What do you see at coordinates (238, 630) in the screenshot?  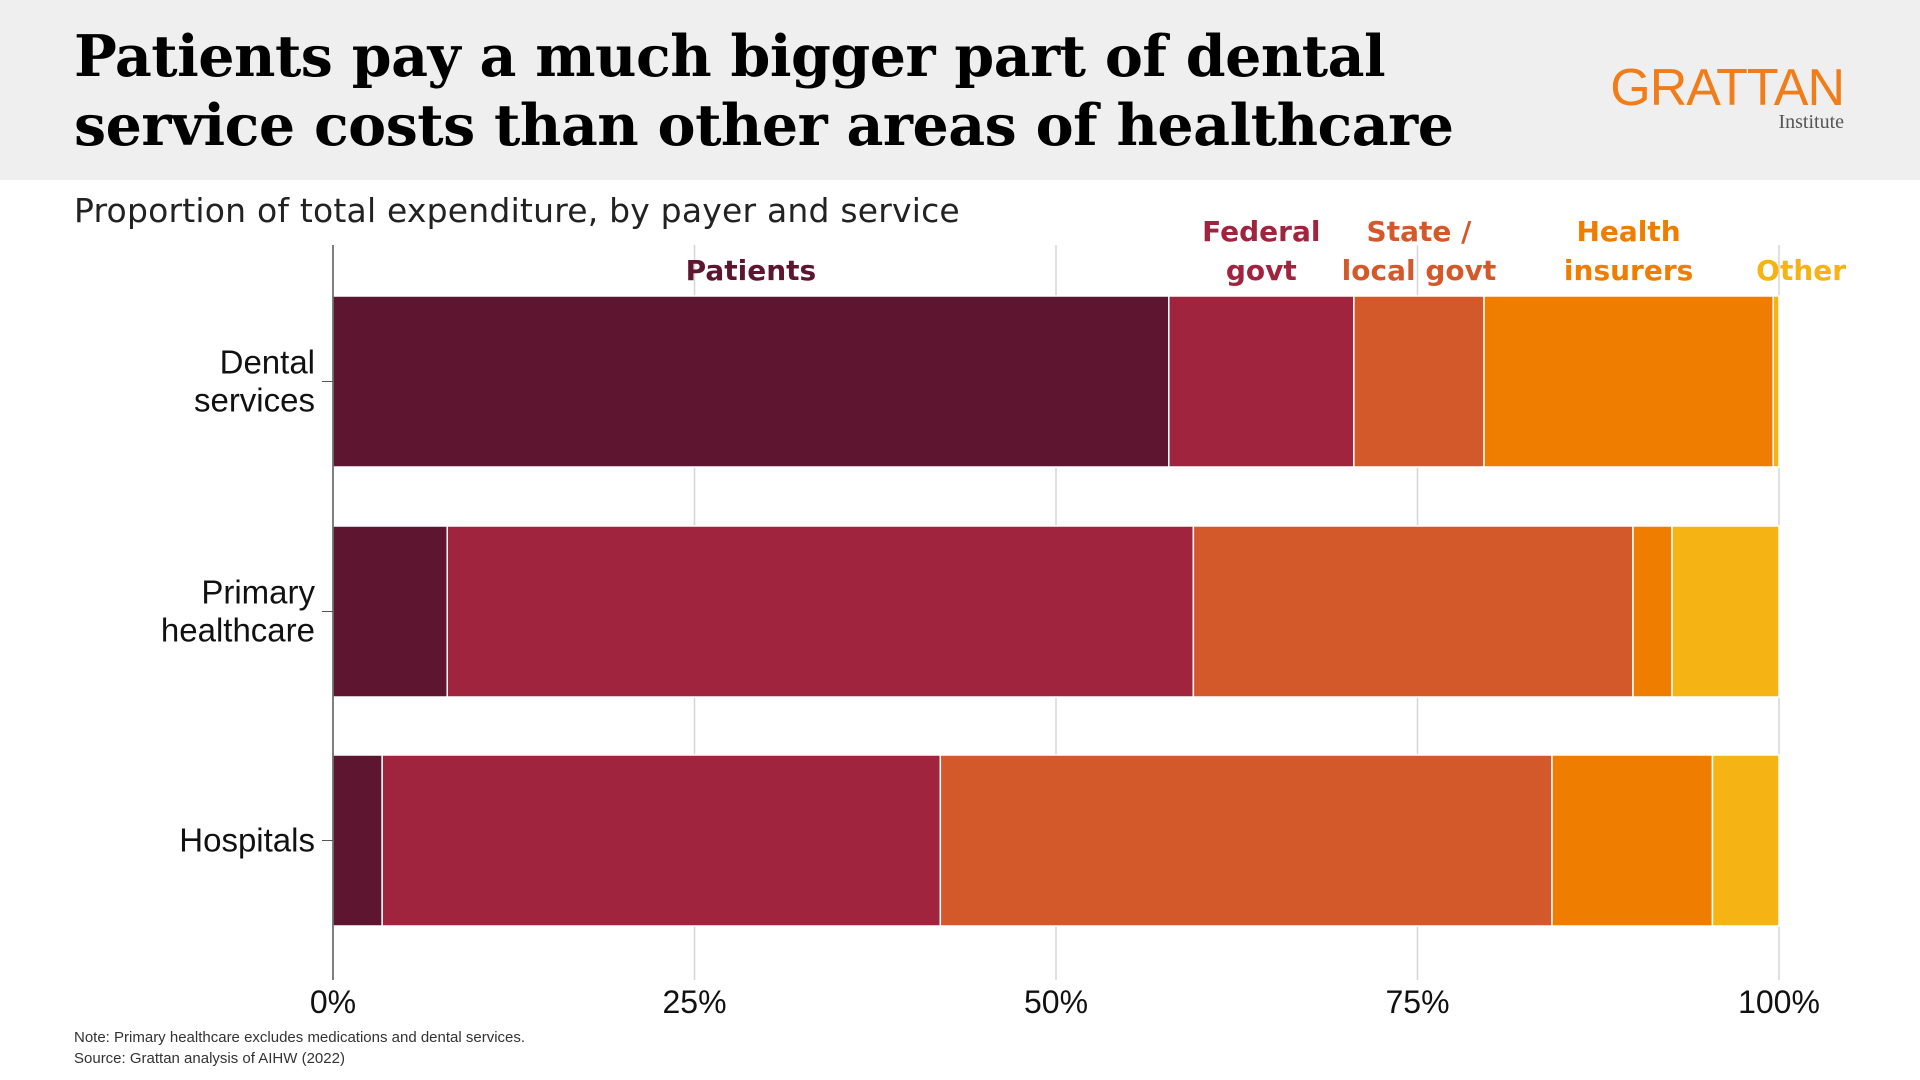 I see `category-label: healthcare` at bounding box center [238, 630].